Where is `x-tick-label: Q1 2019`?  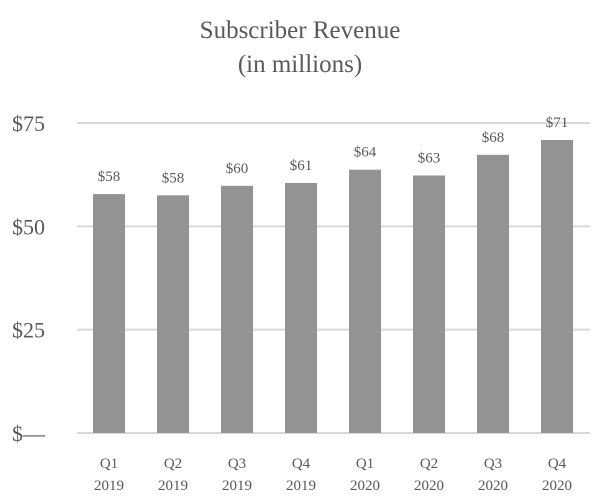
x-tick-label: Q1 2019 is located at coordinates (109, 475).